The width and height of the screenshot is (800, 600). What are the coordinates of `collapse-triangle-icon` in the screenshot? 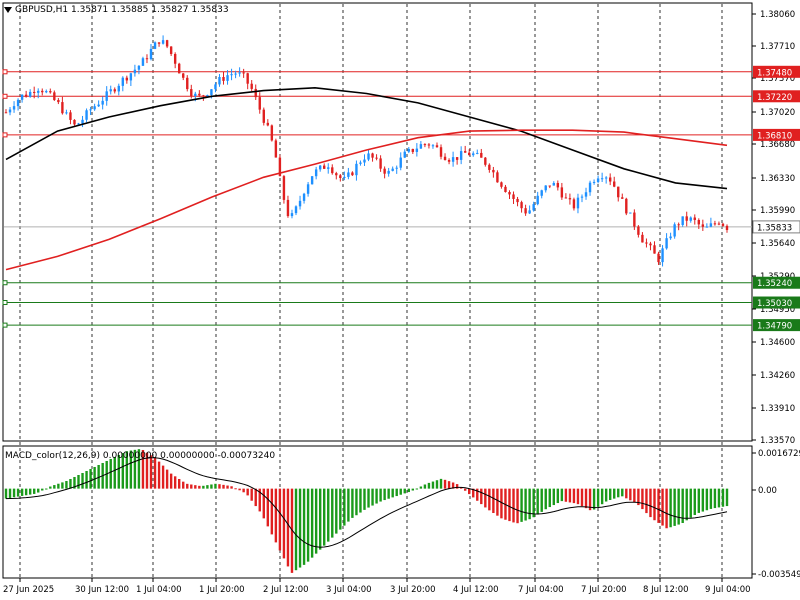 It's located at (8, 9).